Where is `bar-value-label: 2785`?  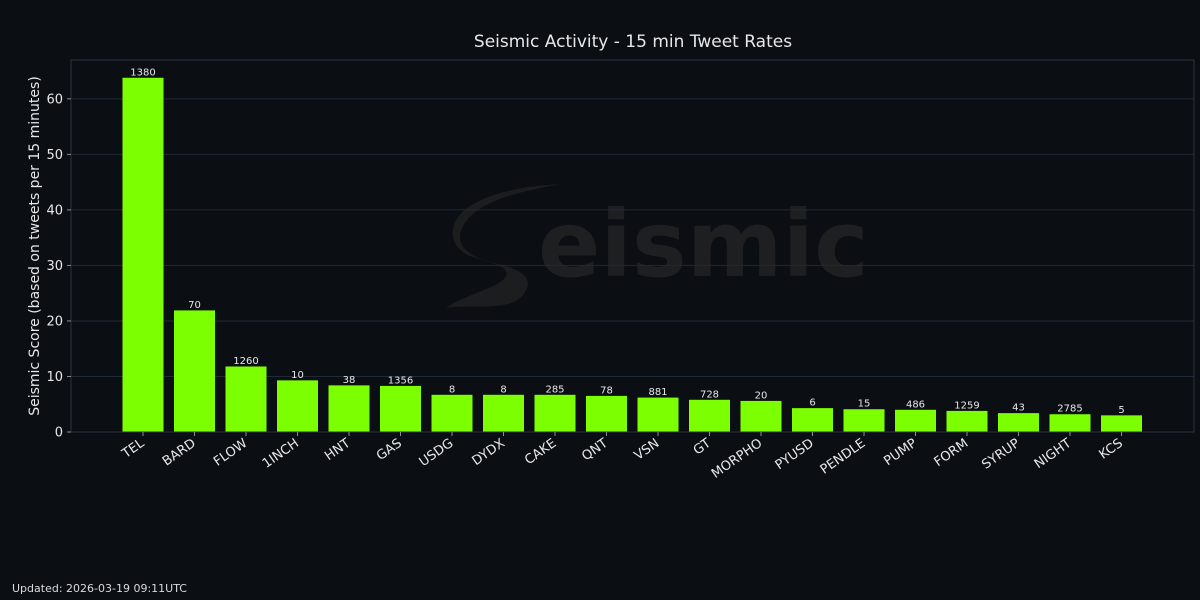 bar-value-label: 2785 is located at coordinates (1069, 409).